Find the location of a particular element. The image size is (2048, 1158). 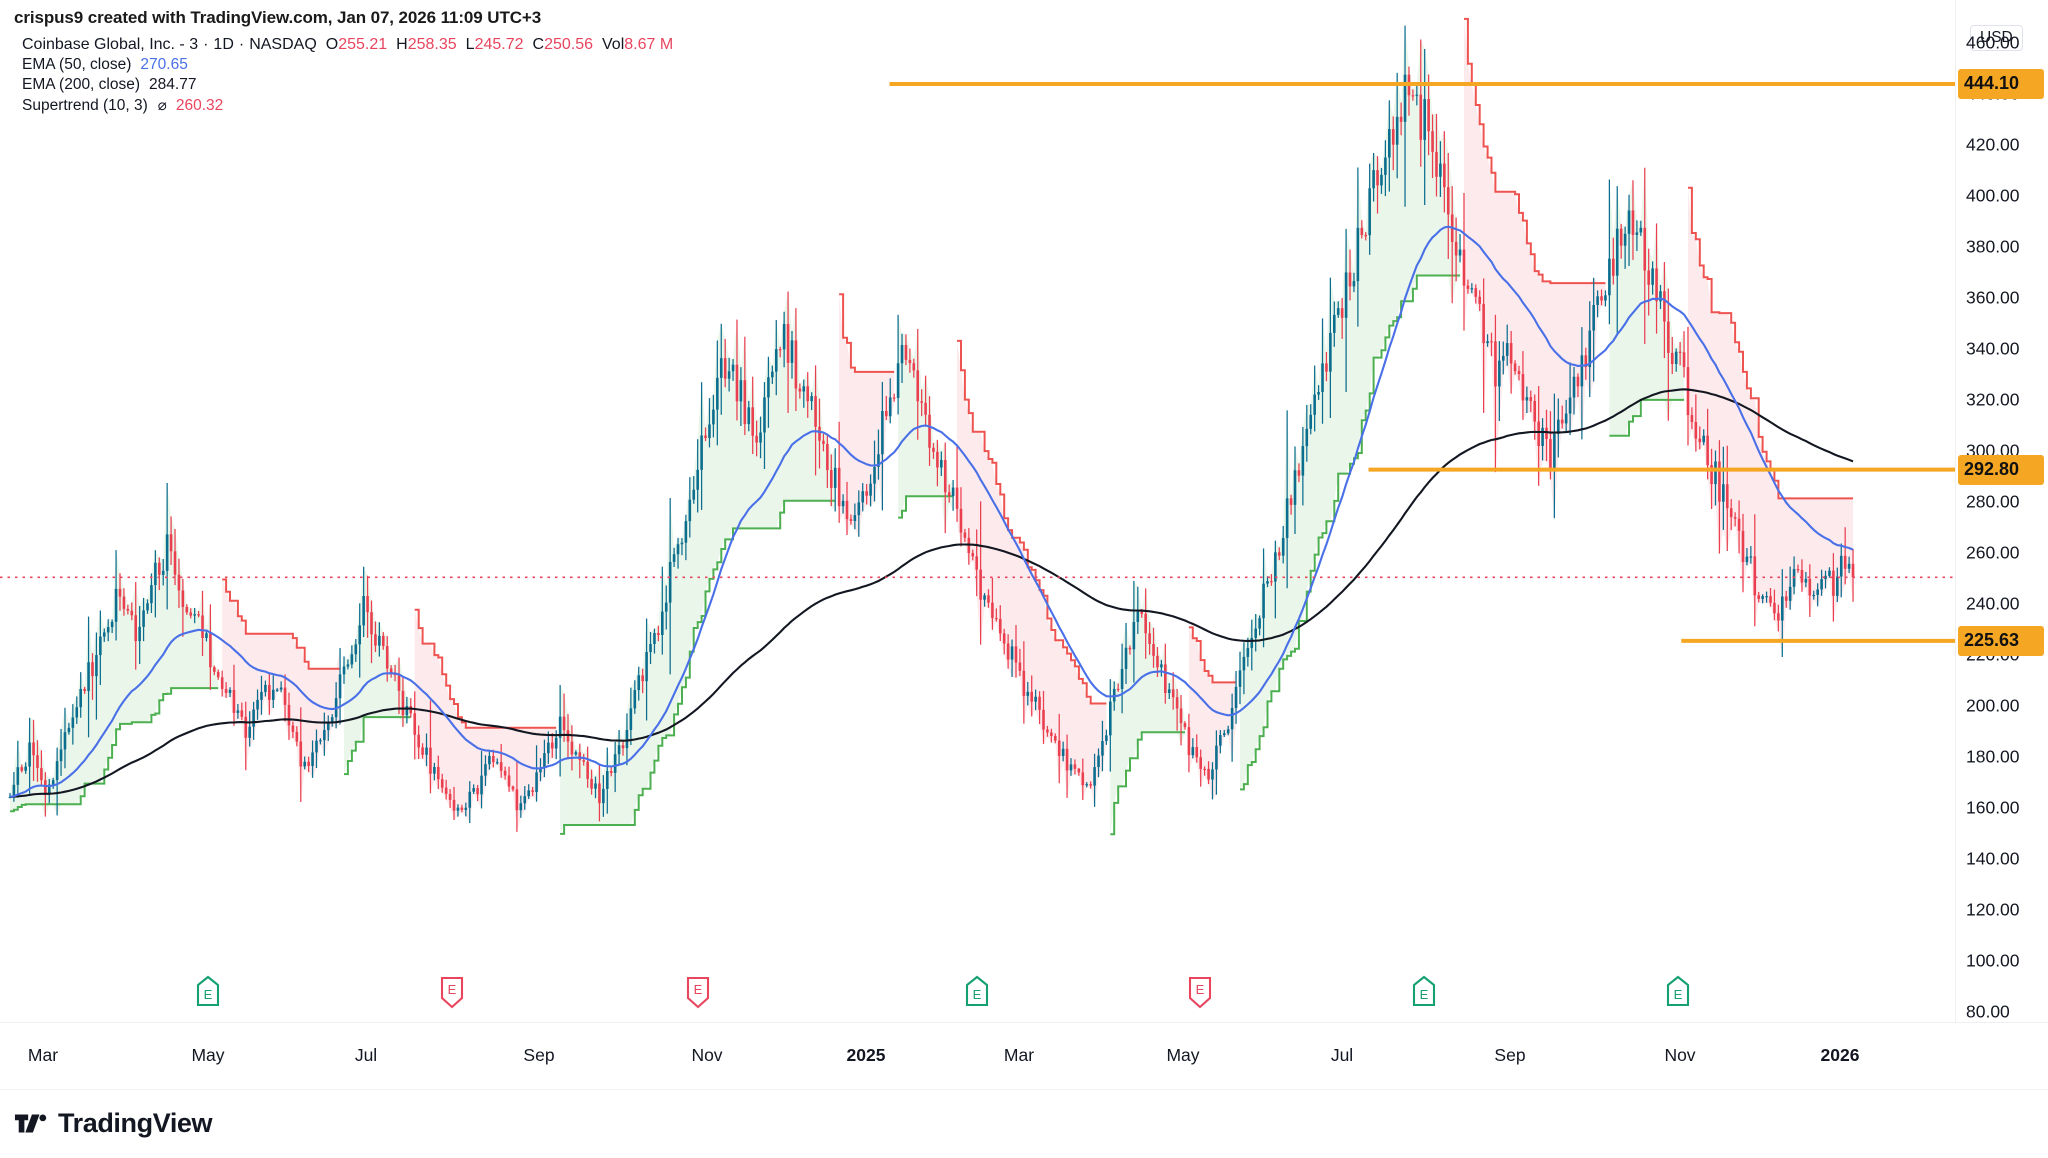

resistance-line-label-292: 292.80 is located at coordinates (2001, 469).